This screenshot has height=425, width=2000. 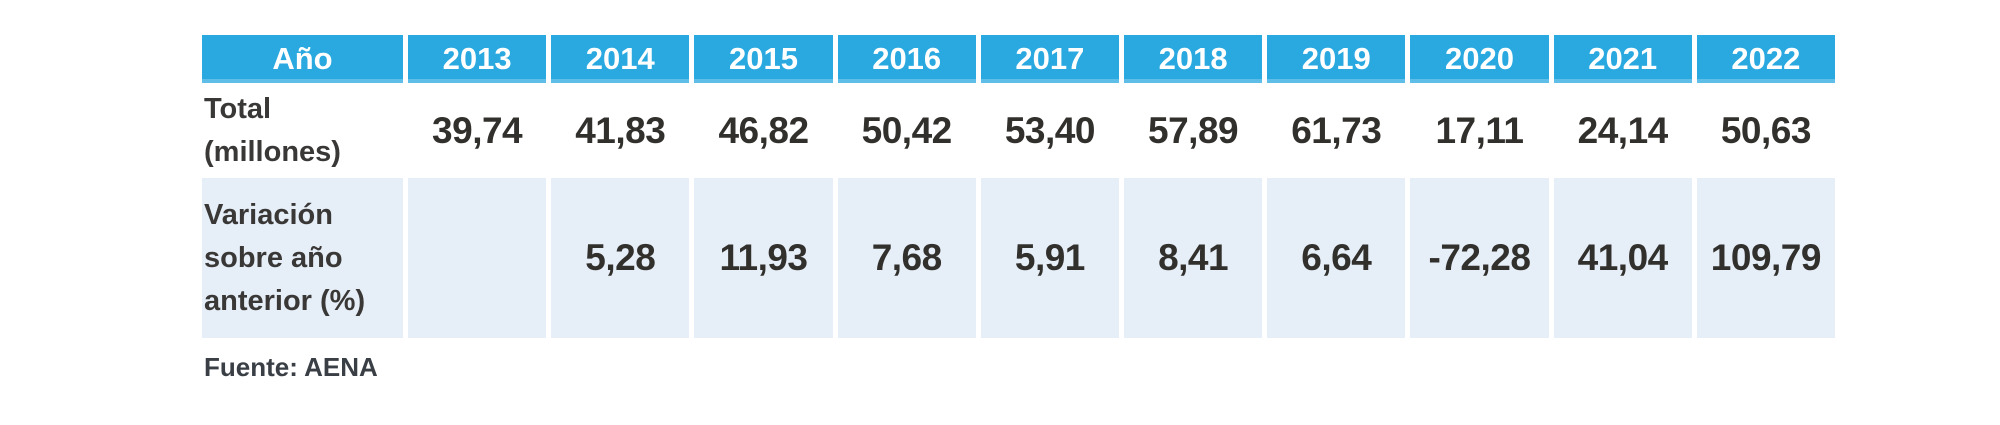 What do you see at coordinates (1049, 258) in the screenshot?
I see `variation-value-cell: 5,91` at bounding box center [1049, 258].